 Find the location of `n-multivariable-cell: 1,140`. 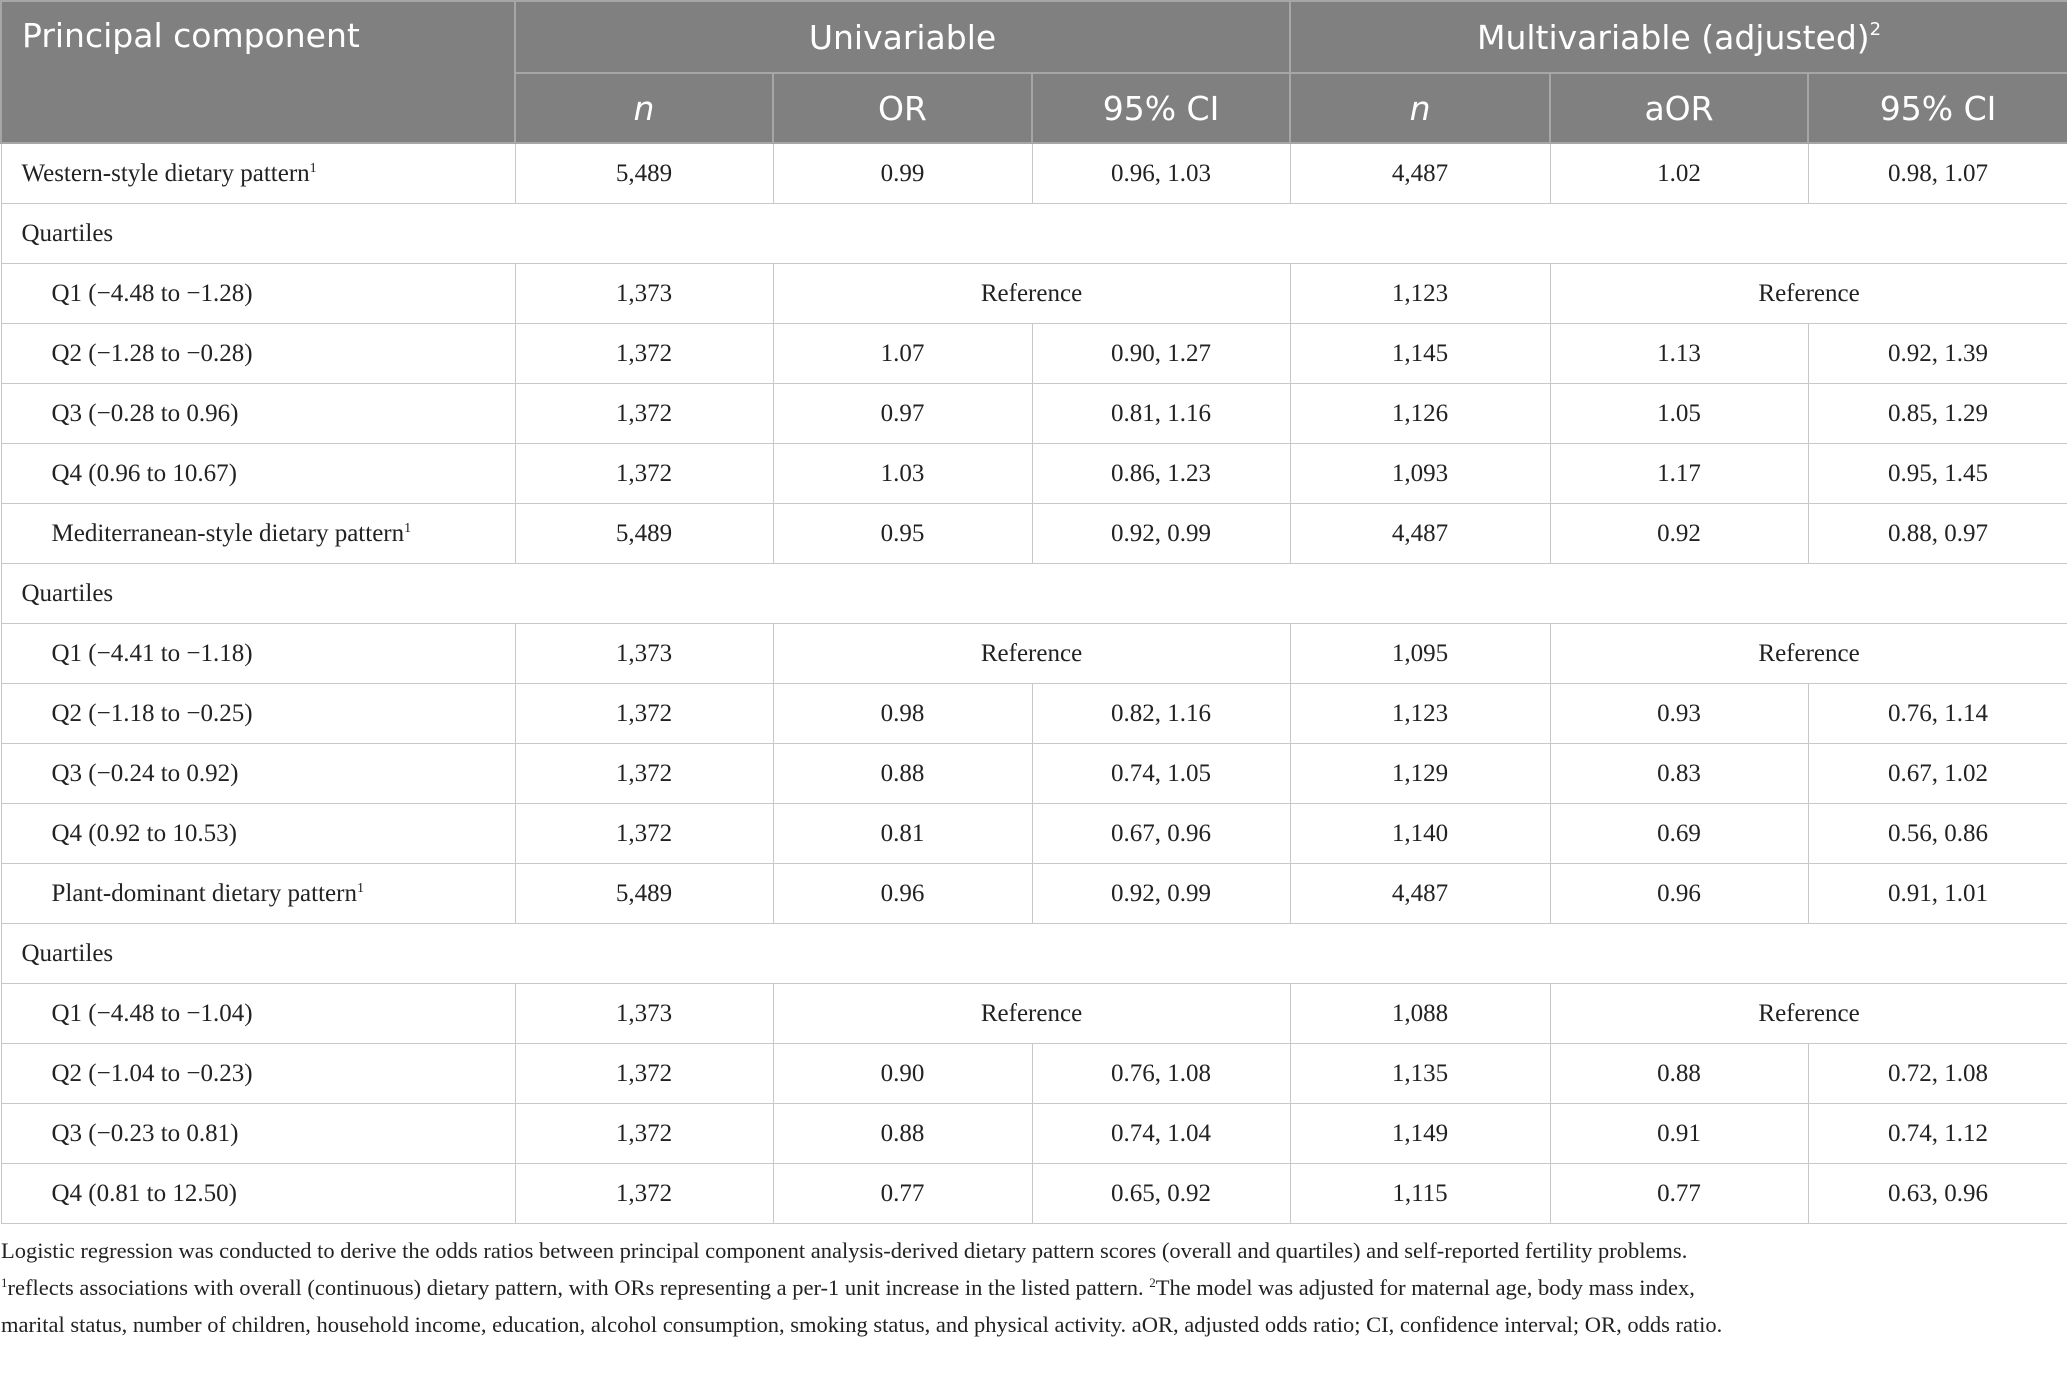

n-multivariable-cell: 1,140 is located at coordinates (1420, 833).